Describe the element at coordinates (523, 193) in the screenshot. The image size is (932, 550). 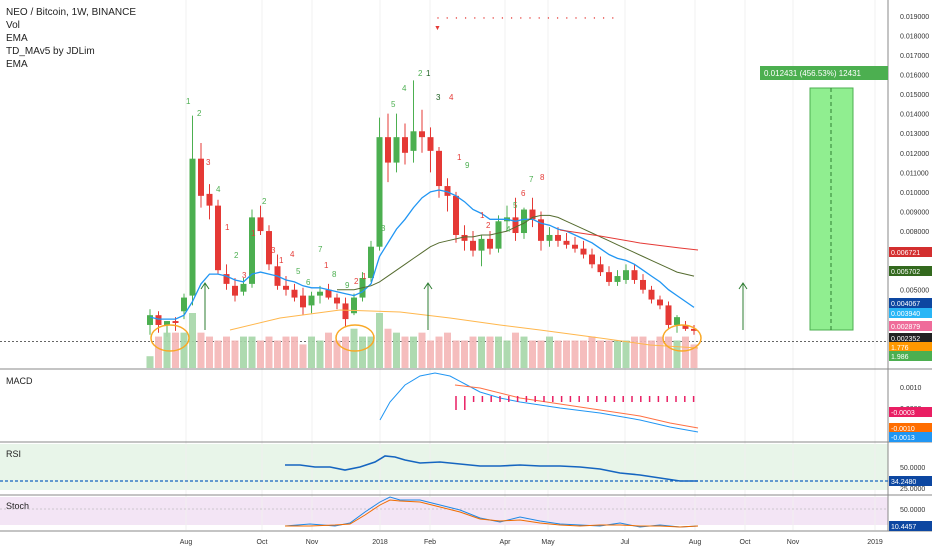
I see `td-count-label: 6` at that location.